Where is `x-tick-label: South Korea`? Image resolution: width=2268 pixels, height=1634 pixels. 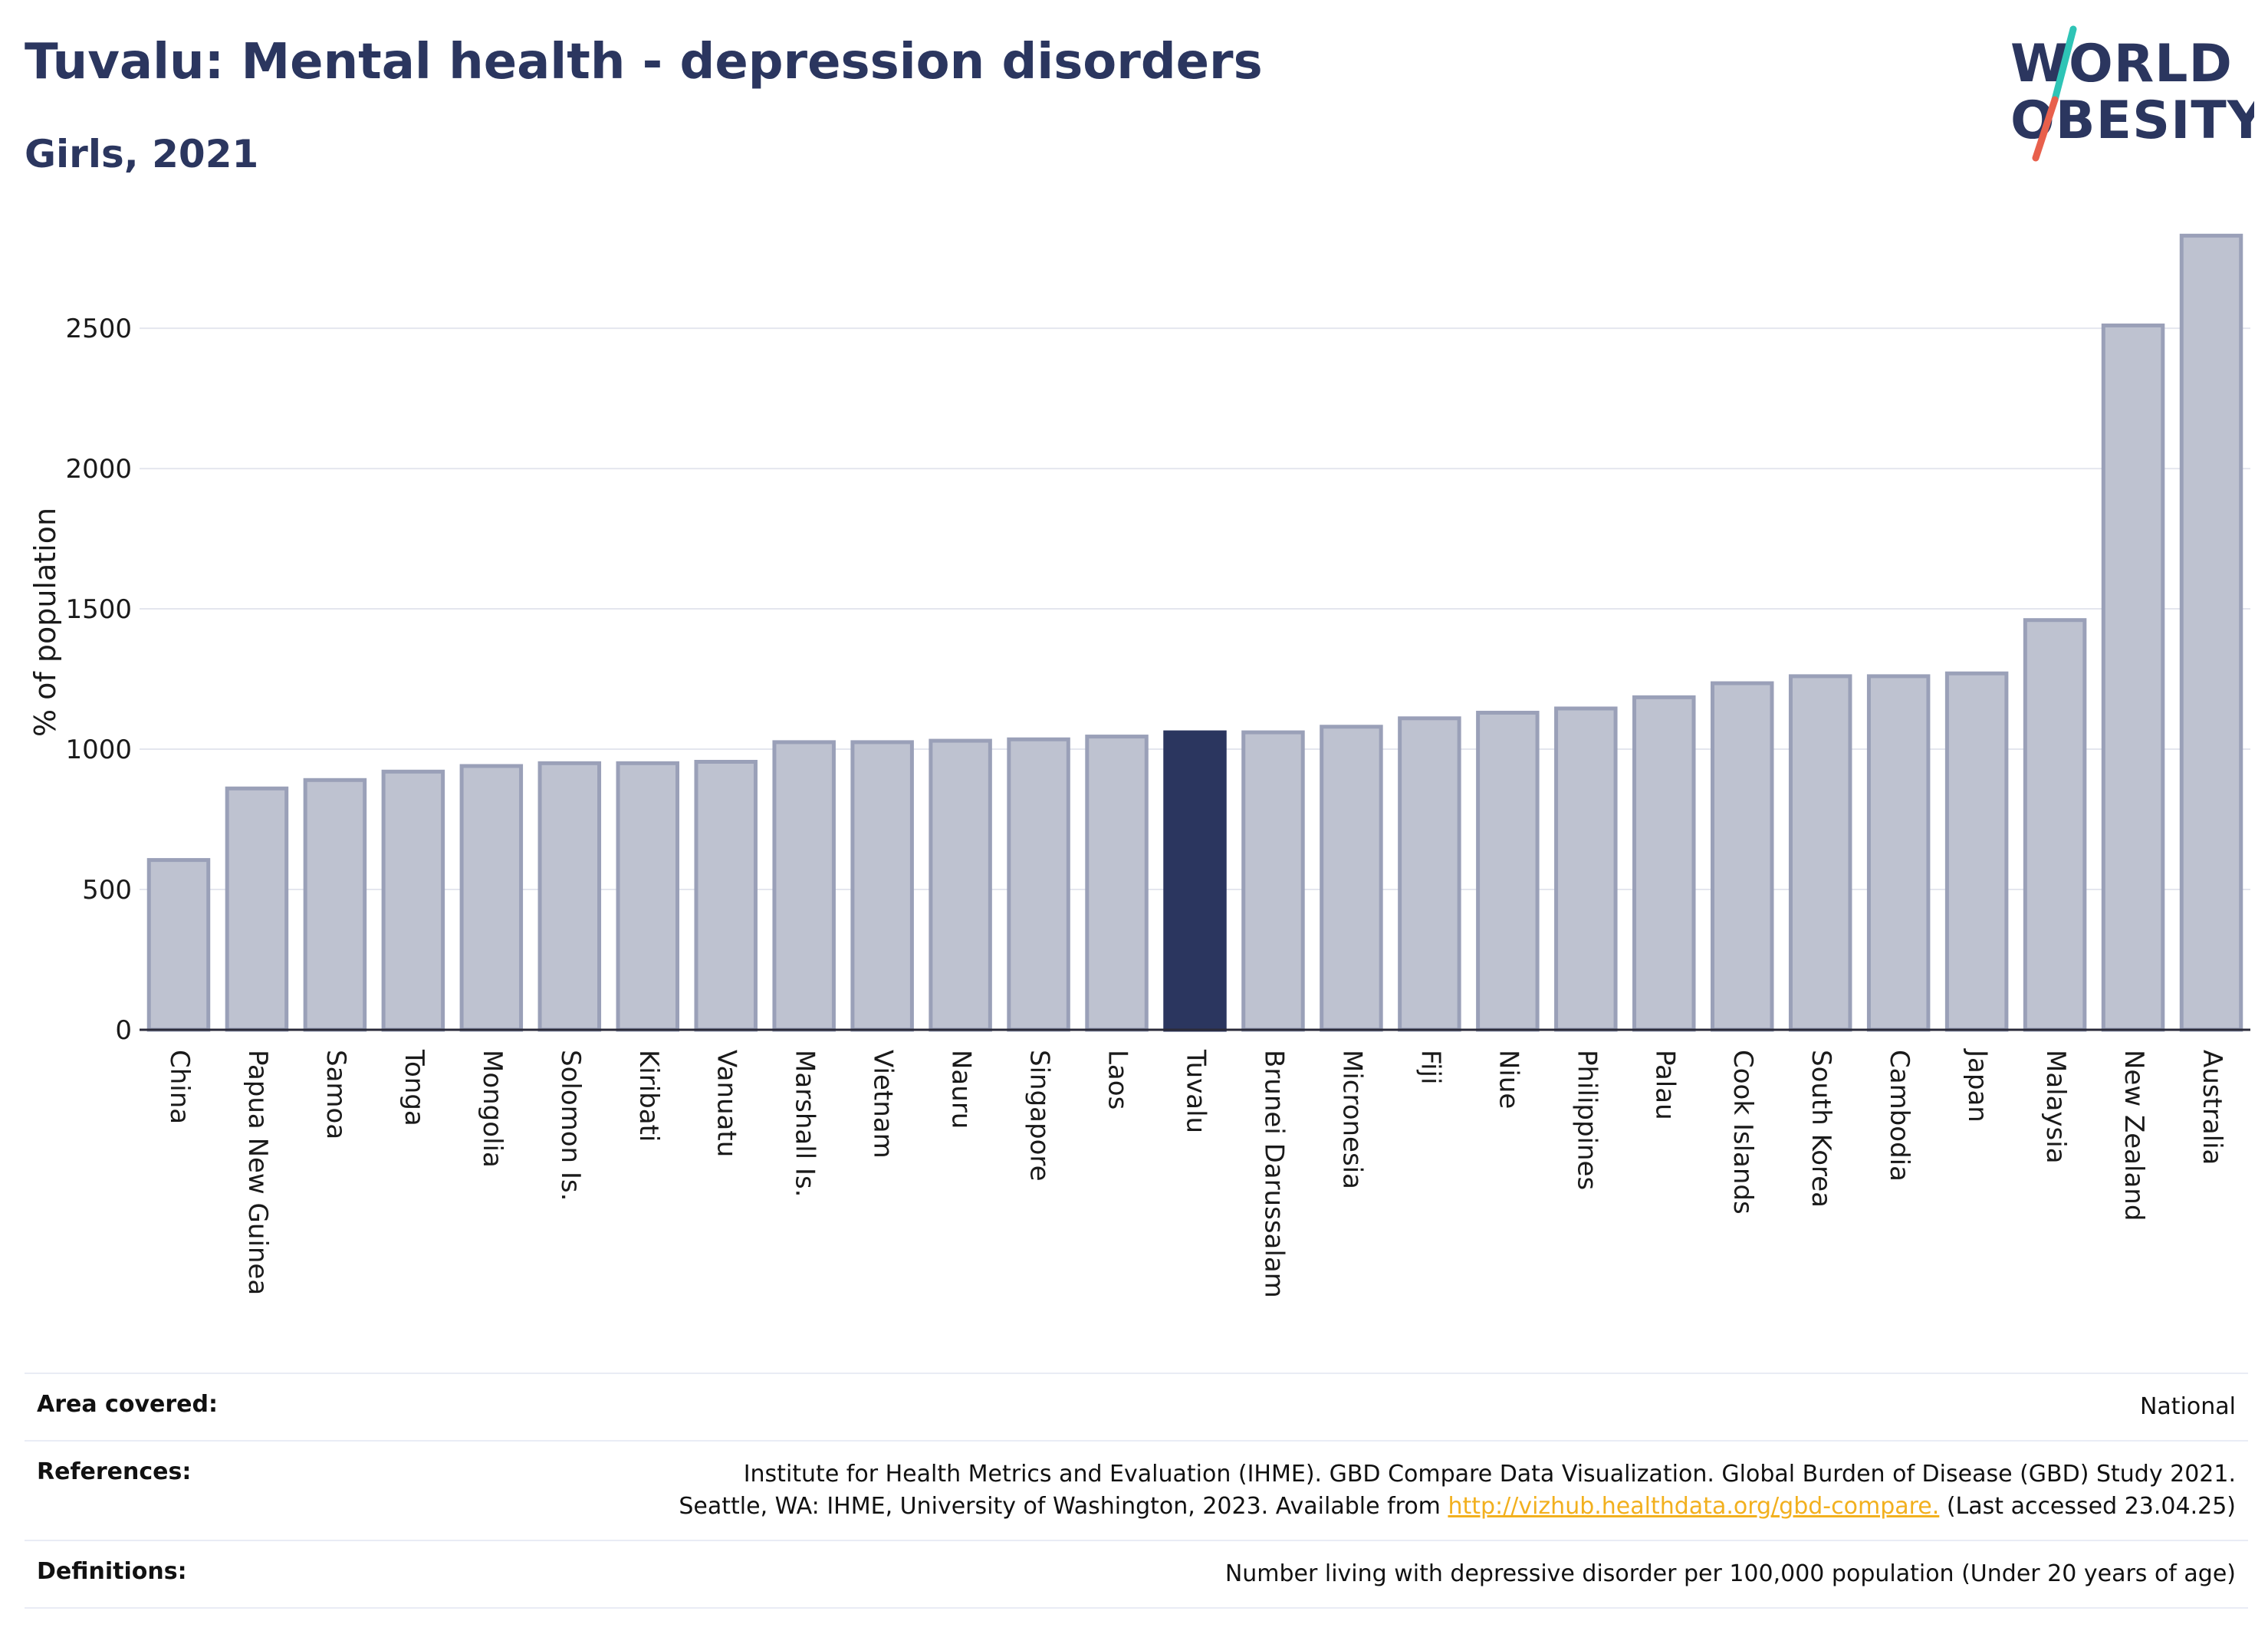
x-tick-label: South Korea is located at coordinates (1821, 1129).